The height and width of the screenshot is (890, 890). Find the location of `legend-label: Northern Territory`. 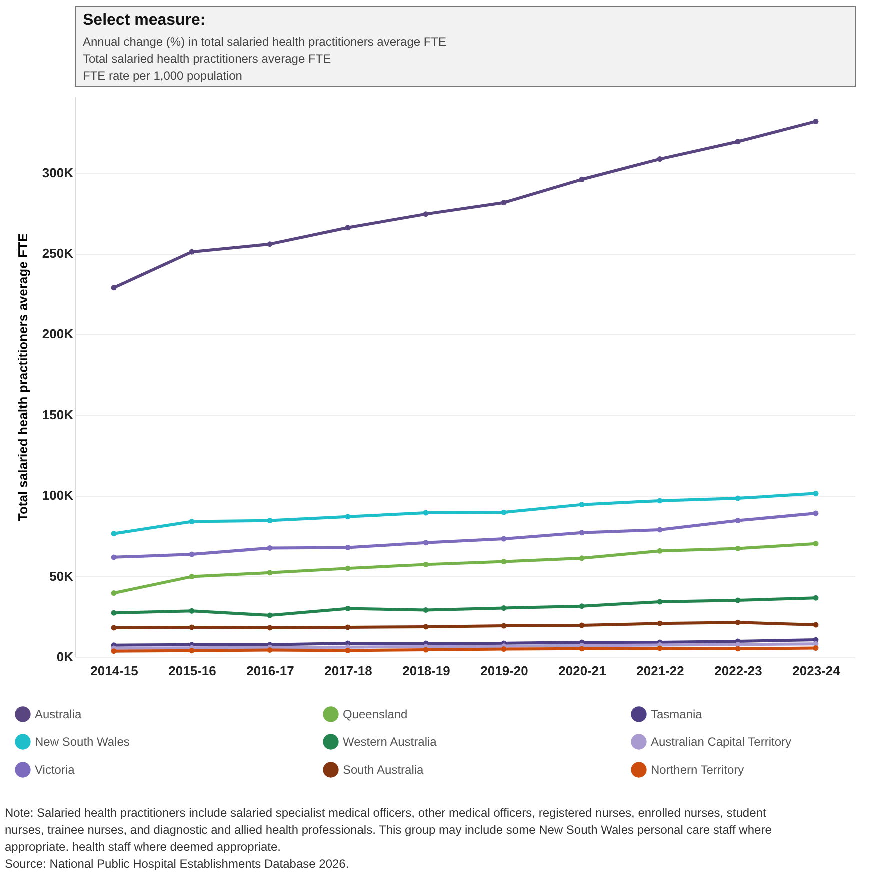

legend-label: Northern Territory is located at coordinates (697, 770).